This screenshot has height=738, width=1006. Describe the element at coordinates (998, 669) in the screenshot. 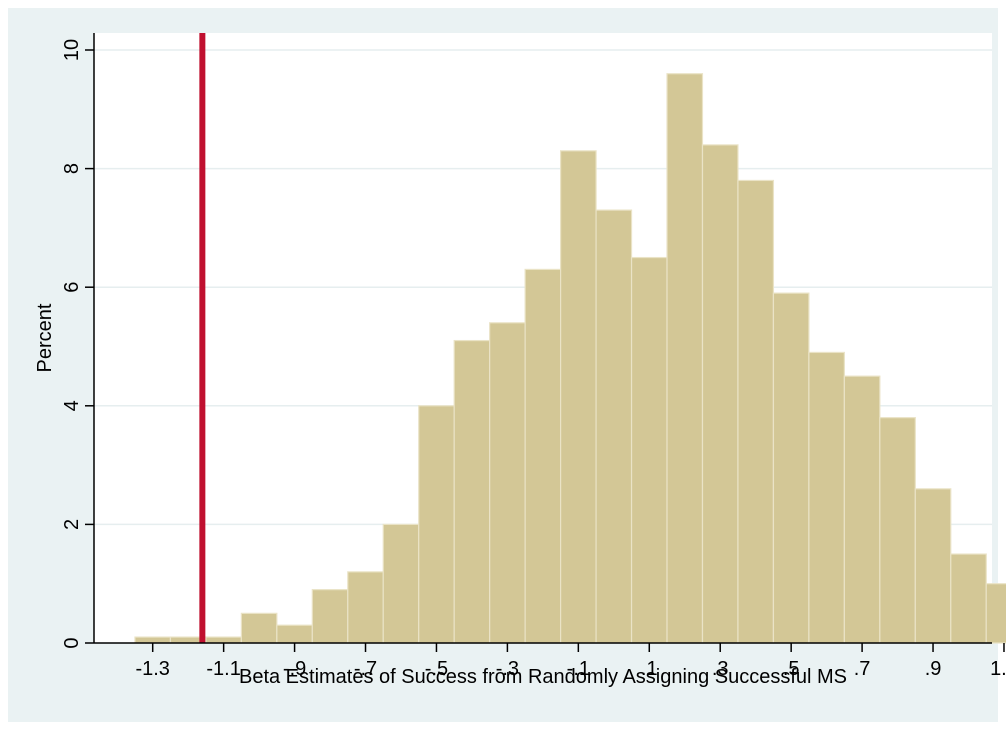

I see `x-tick-label: 1.1` at that location.